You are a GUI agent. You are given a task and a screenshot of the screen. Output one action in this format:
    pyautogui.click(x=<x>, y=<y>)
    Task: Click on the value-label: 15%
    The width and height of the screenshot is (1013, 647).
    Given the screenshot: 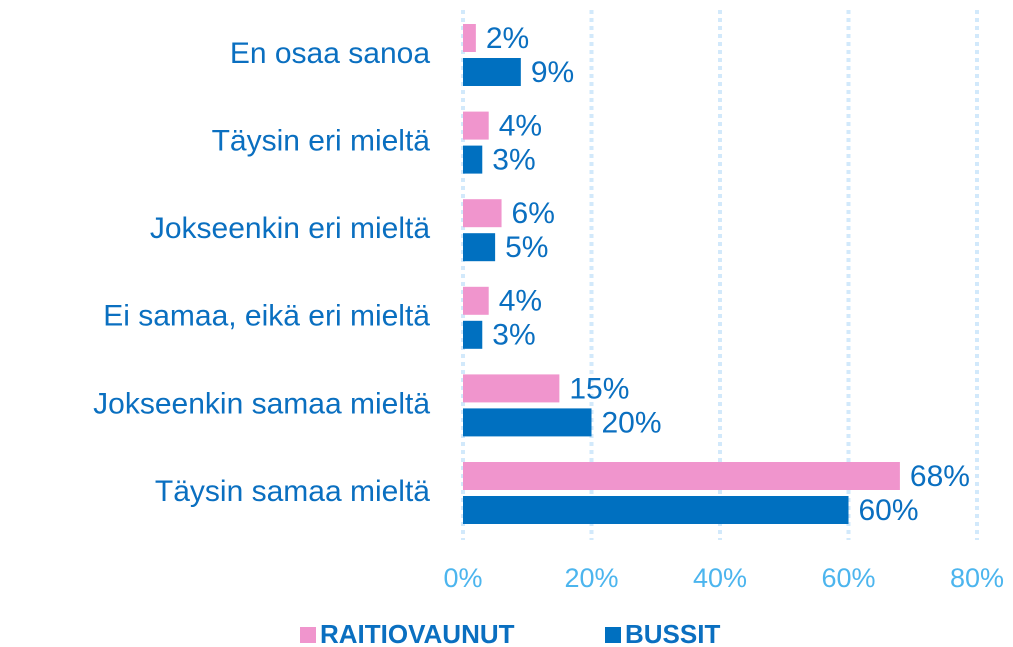 What is the action you would take?
    pyautogui.click(x=599, y=388)
    